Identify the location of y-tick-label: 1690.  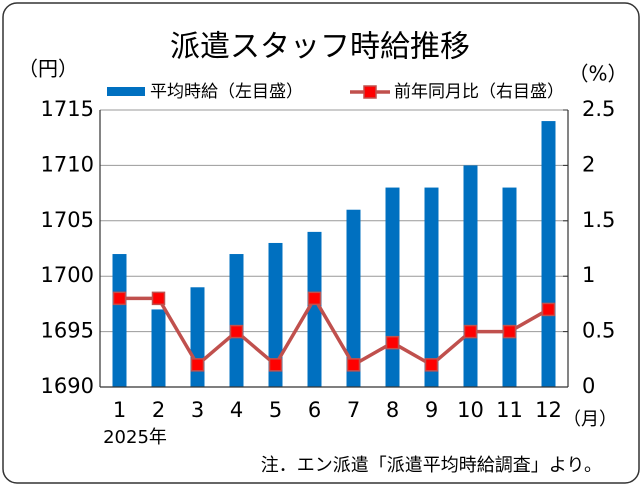
(67, 386).